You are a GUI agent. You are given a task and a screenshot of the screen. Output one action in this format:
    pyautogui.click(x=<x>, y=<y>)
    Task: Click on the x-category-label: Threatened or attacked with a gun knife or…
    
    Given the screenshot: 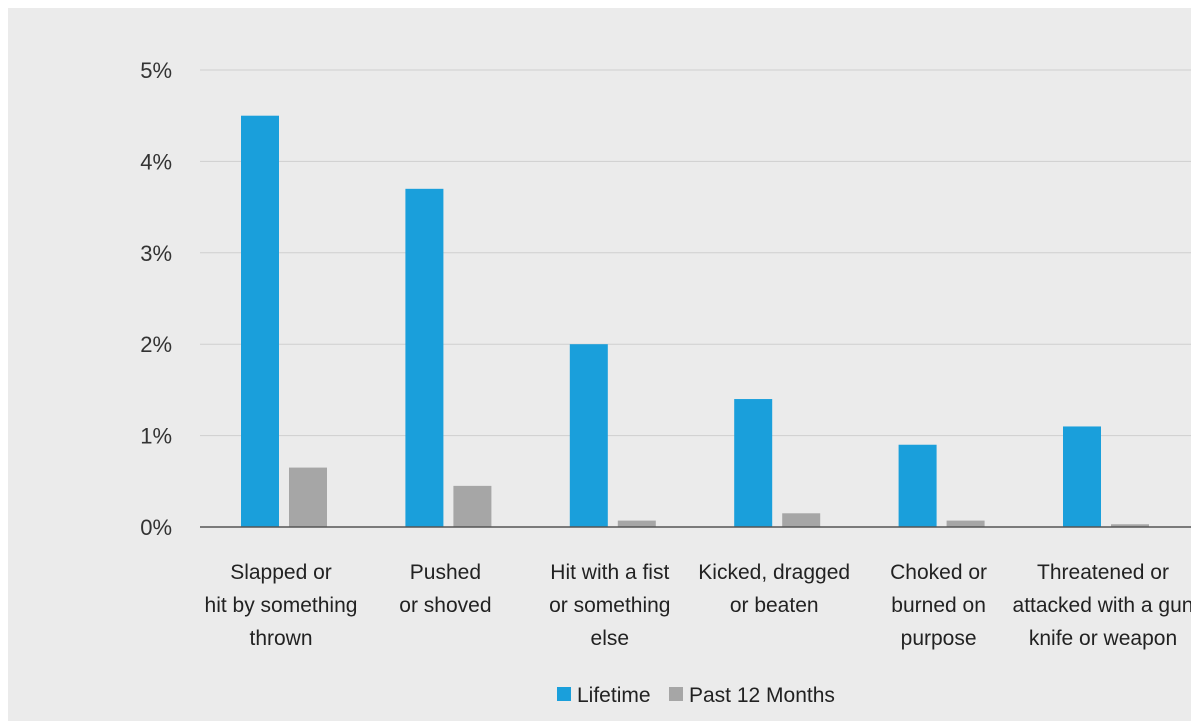 What is the action you would take?
    pyautogui.click(x=1102, y=605)
    